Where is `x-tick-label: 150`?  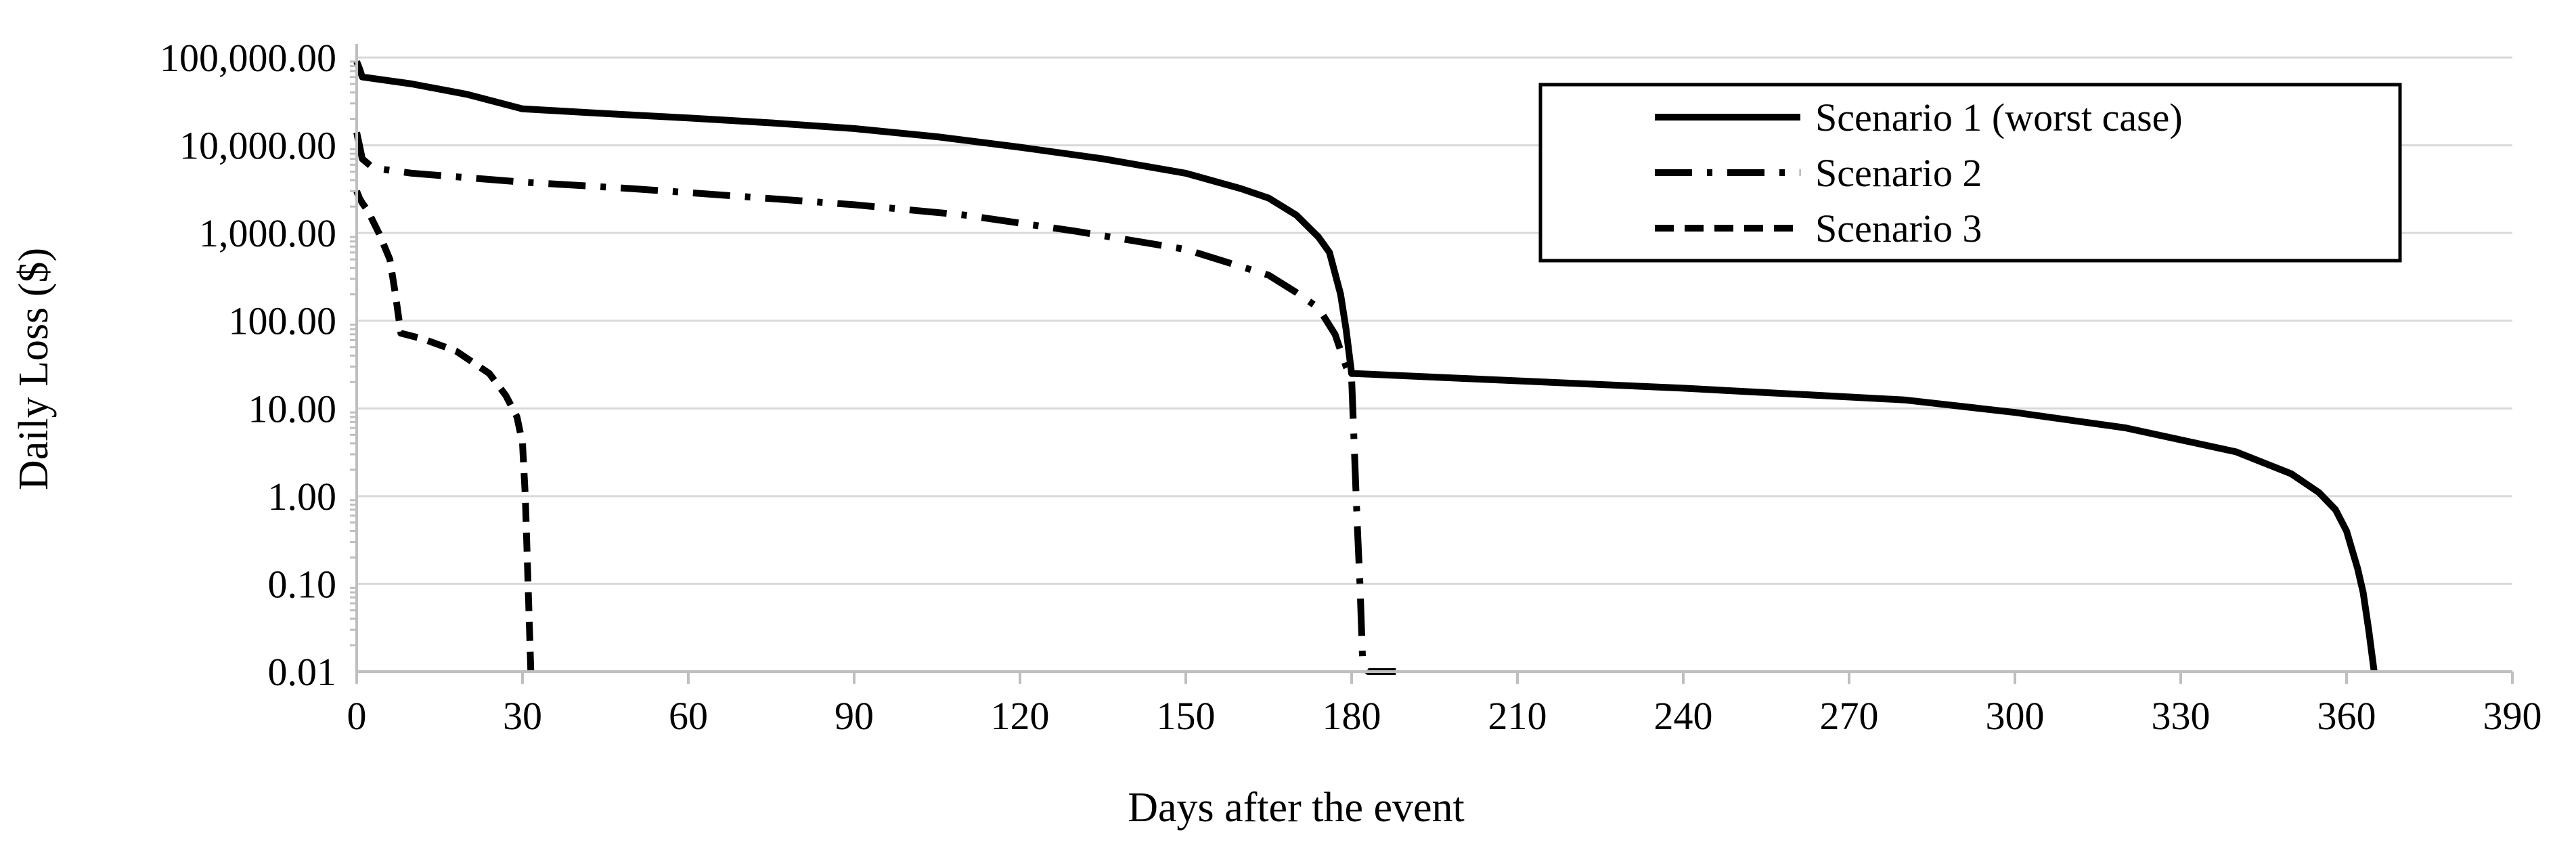 x-tick-label: 150 is located at coordinates (1186, 716).